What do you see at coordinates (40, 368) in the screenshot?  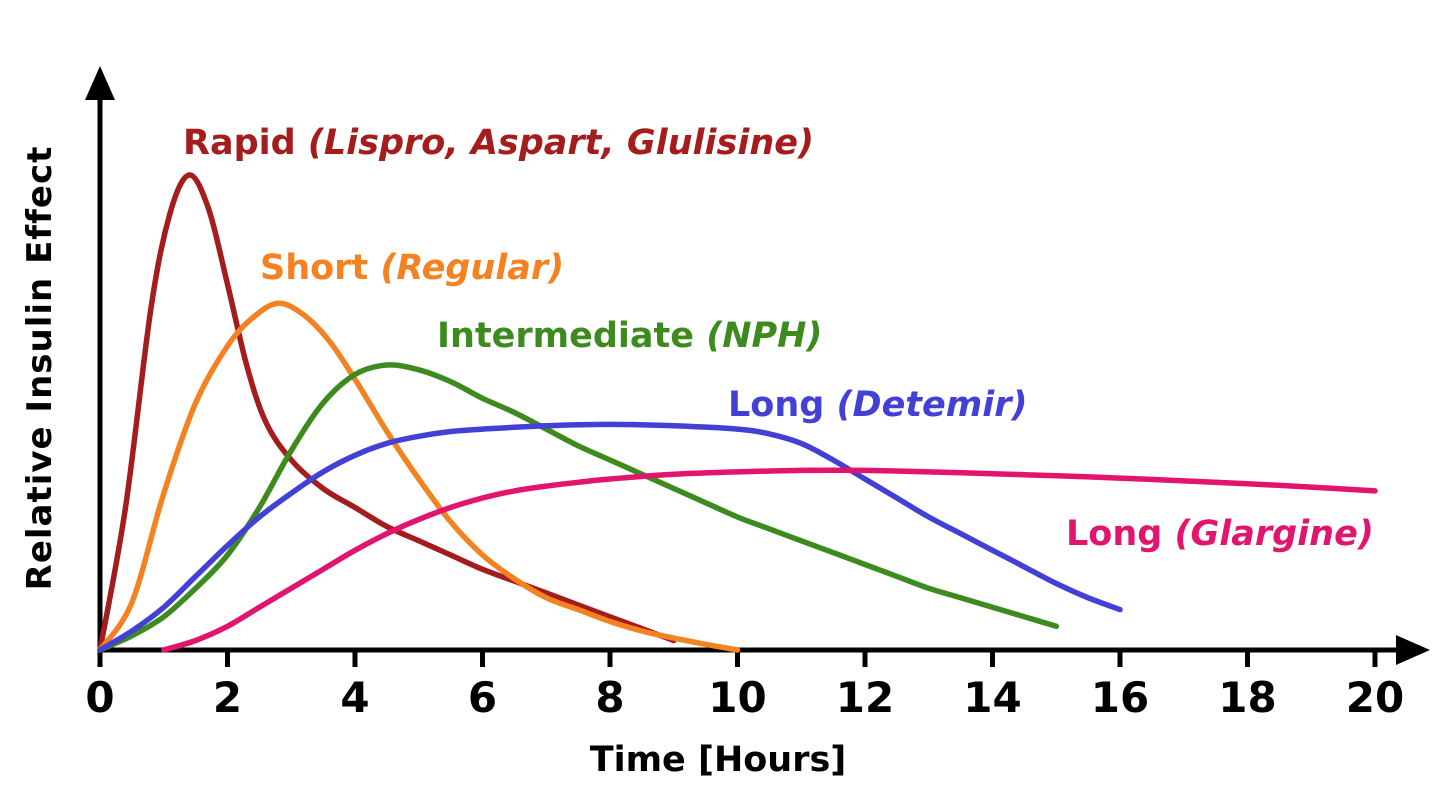 I see `y-axis-label: Relative Insulin Effect` at bounding box center [40, 368].